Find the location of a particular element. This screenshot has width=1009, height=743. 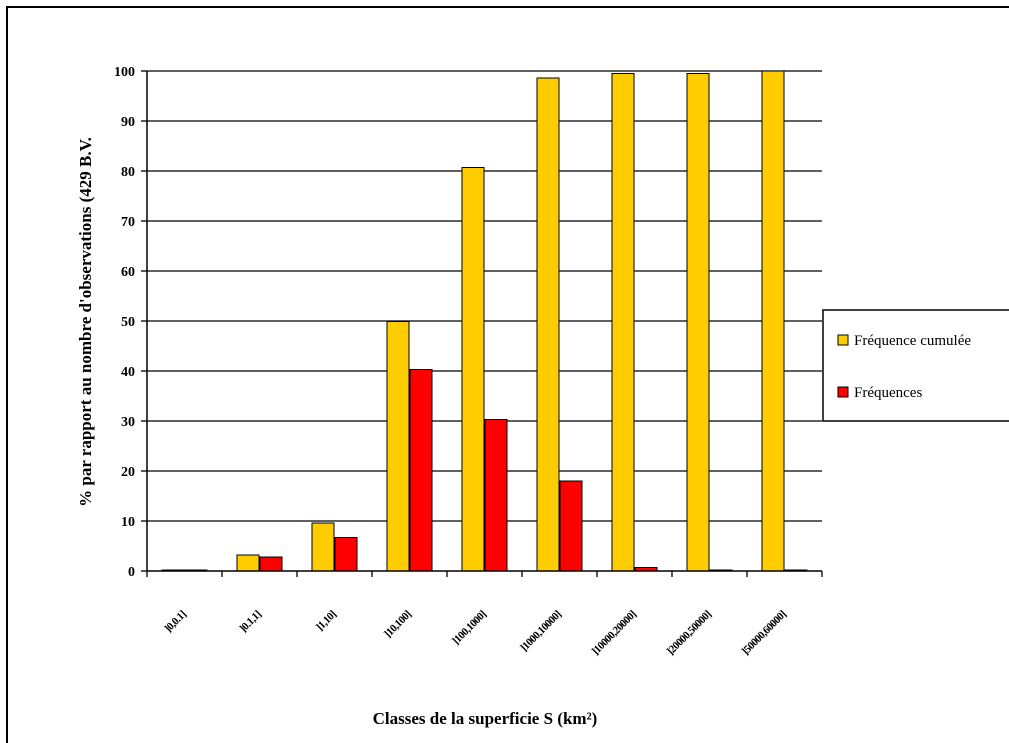

legend-swatch-cumulative is located at coordinates (843, 340).